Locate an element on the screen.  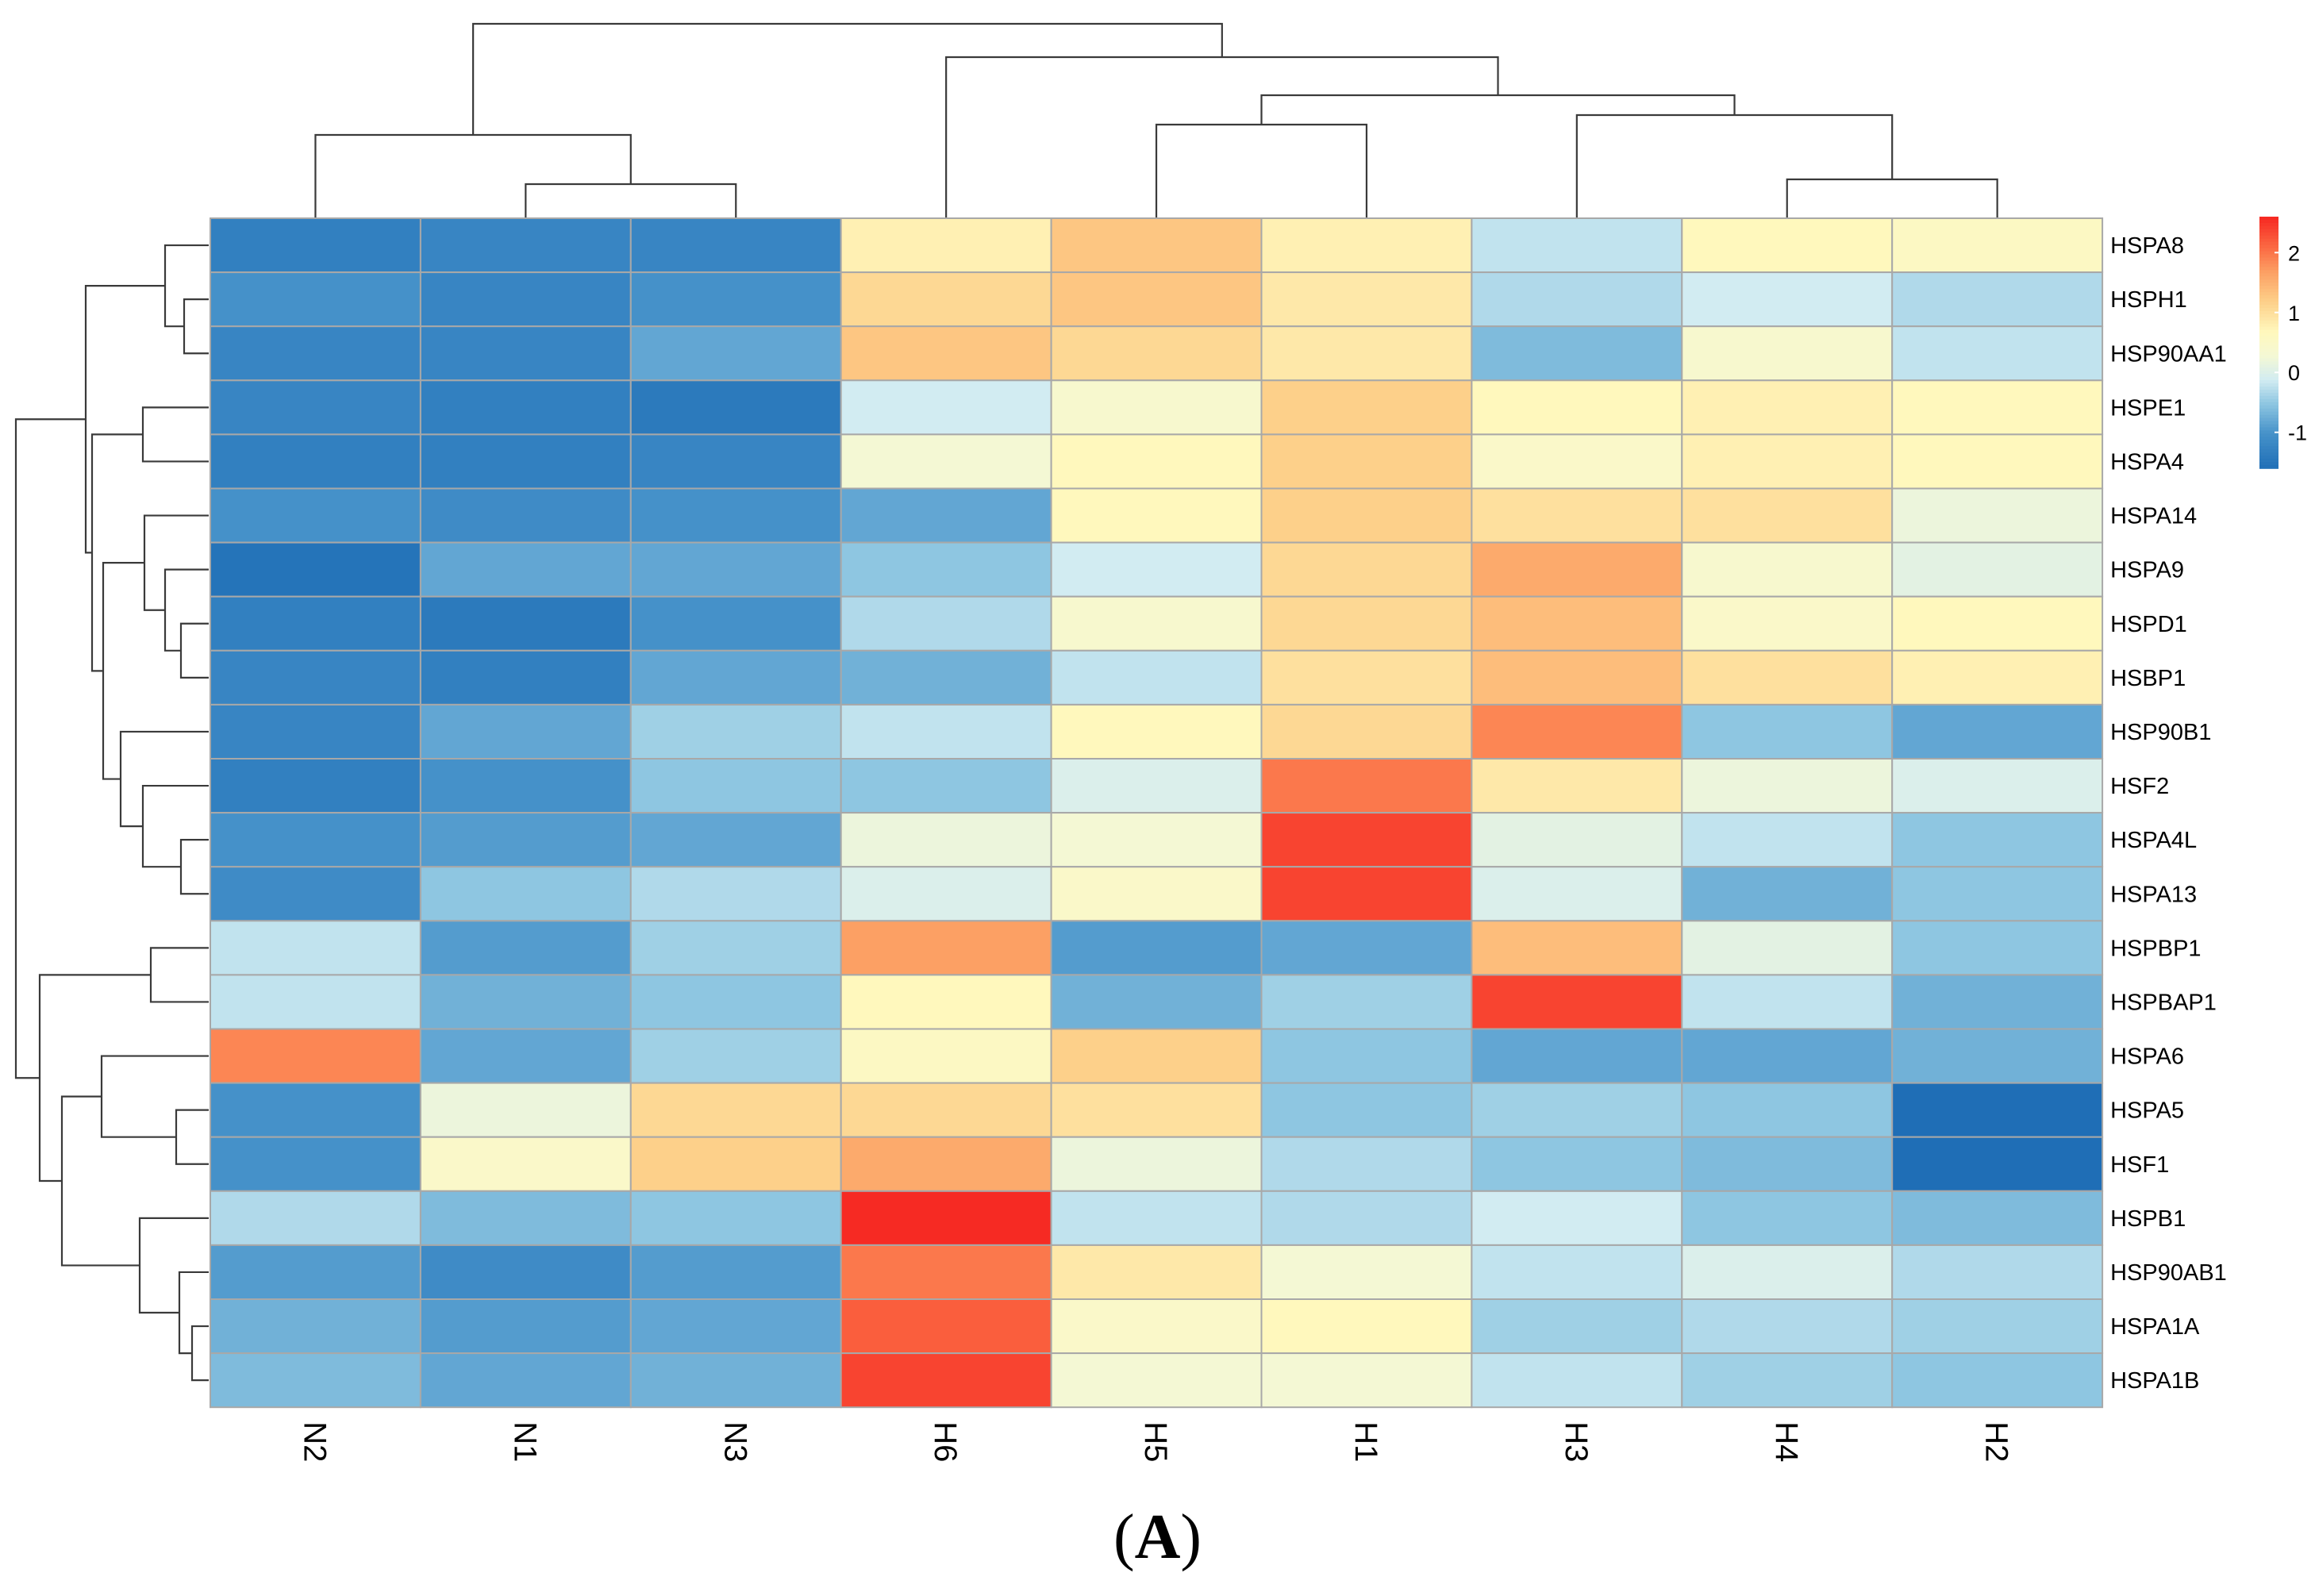
heatmap-cell-hspa13-h2 is located at coordinates (1997, 894).